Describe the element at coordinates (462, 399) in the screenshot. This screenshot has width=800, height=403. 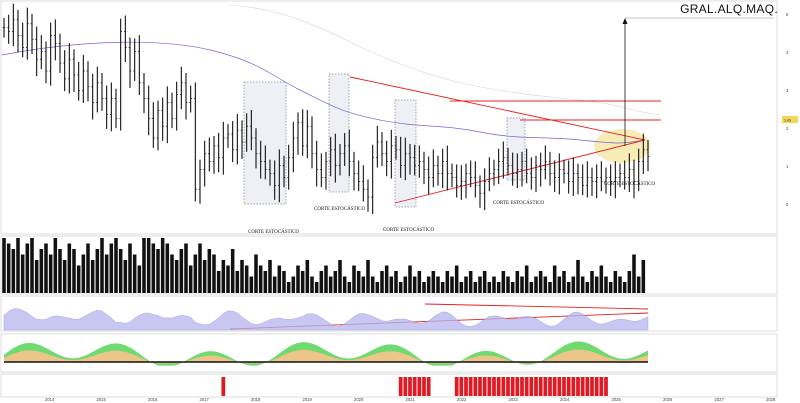
I see `x-tick-label: 2022` at that location.